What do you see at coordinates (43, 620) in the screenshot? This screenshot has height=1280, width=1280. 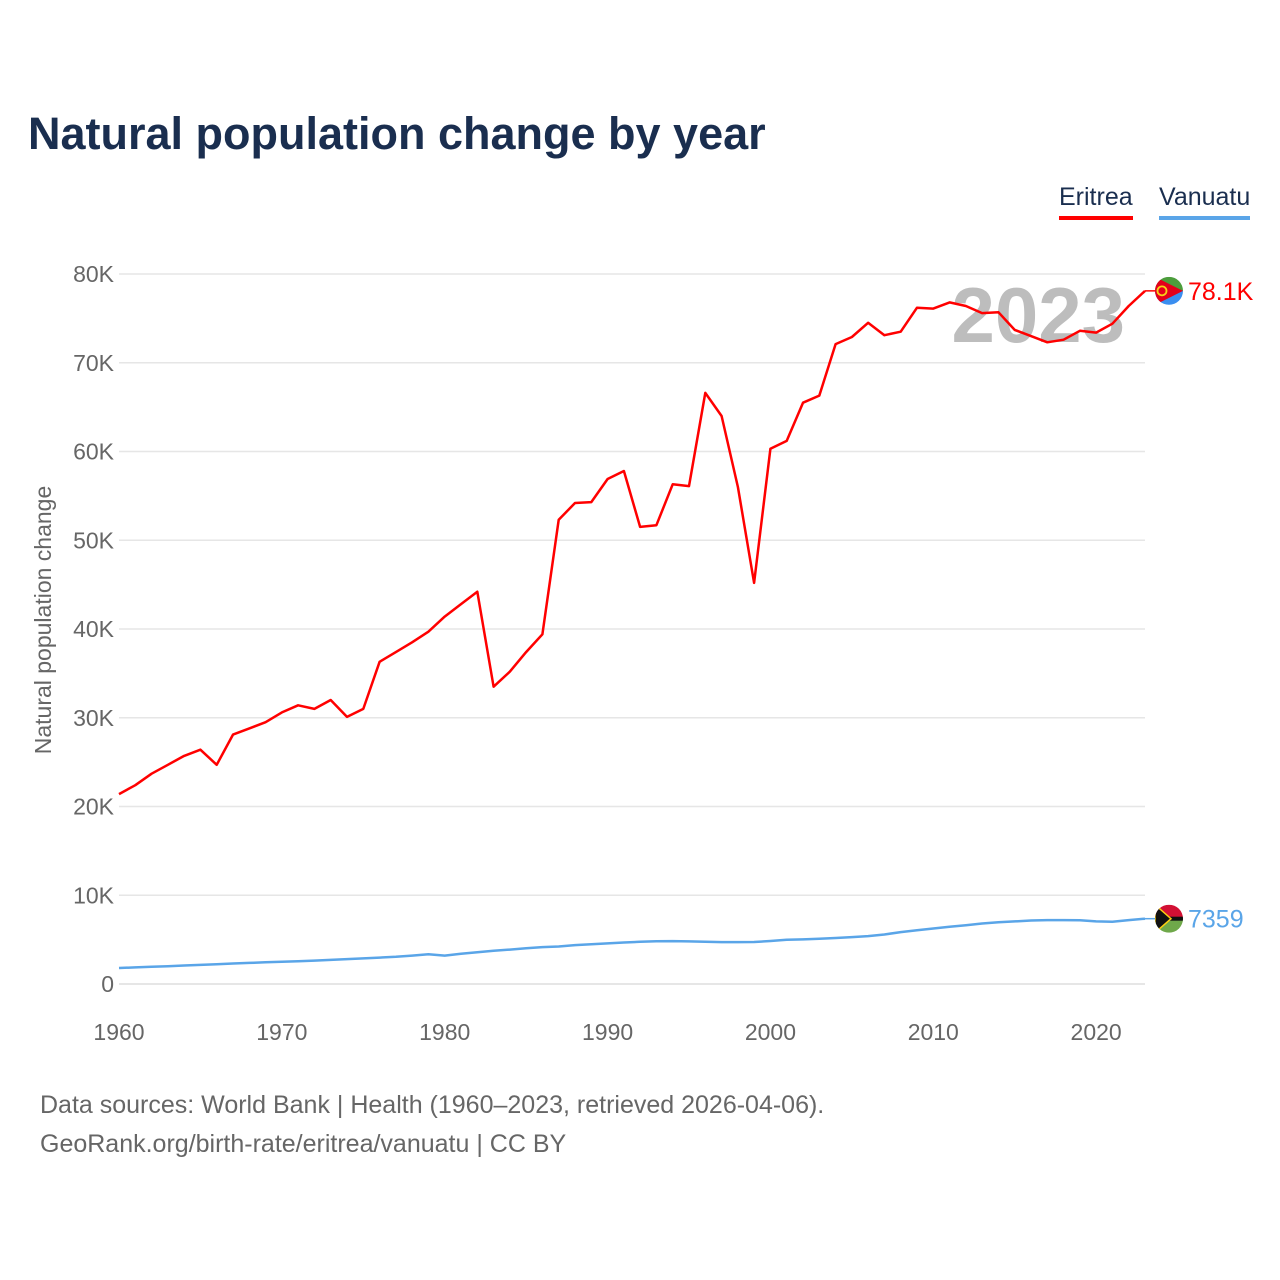 I see `y-axis-label: Natural population change` at bounding box center [43, 620].